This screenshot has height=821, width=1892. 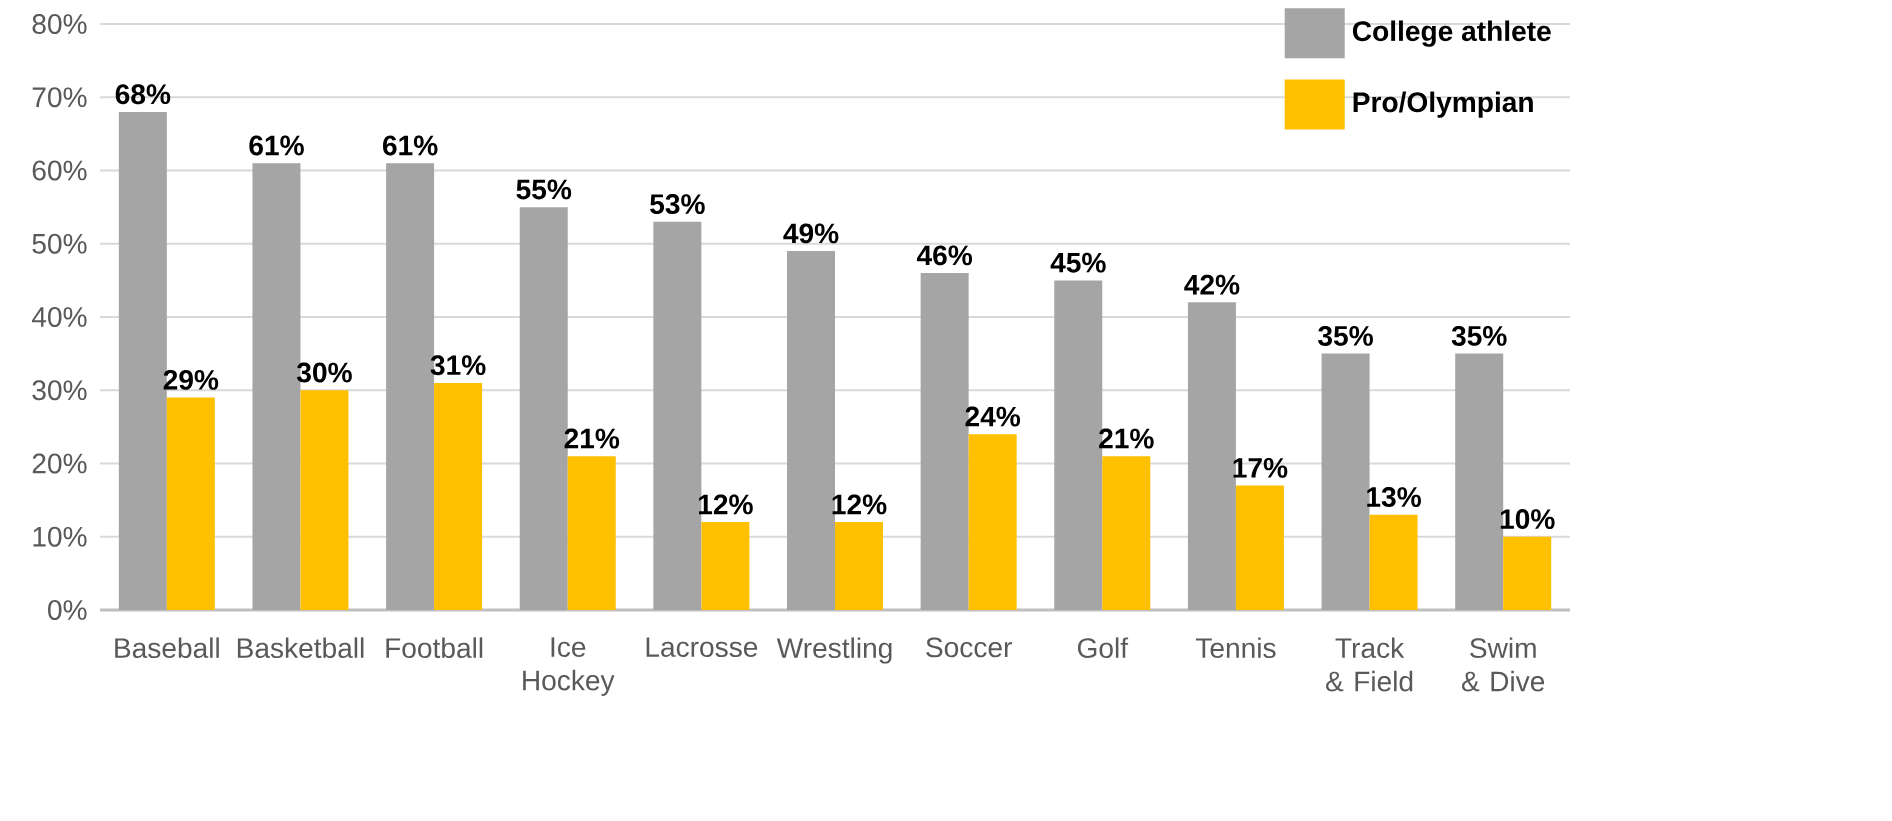 What do you see at coordinates (544, 189) in the screenshot?
I see `data-label: 55%` at bounding box center [544, 189].